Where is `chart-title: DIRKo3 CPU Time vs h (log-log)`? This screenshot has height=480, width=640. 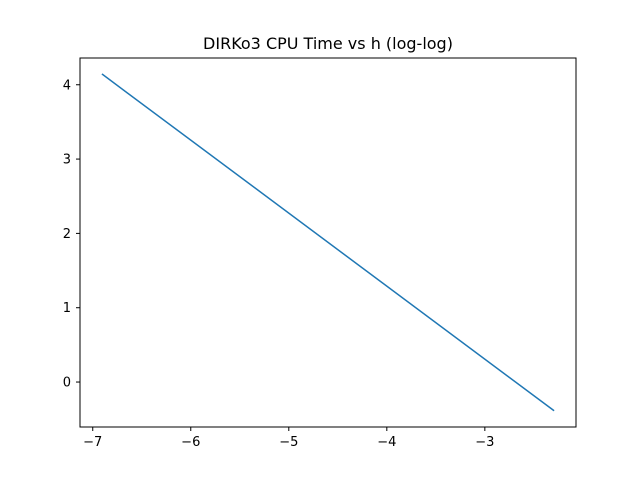 chart-title: DIRKo3 CPU Time vs h (log-log) is located at coordinates (328, 43).